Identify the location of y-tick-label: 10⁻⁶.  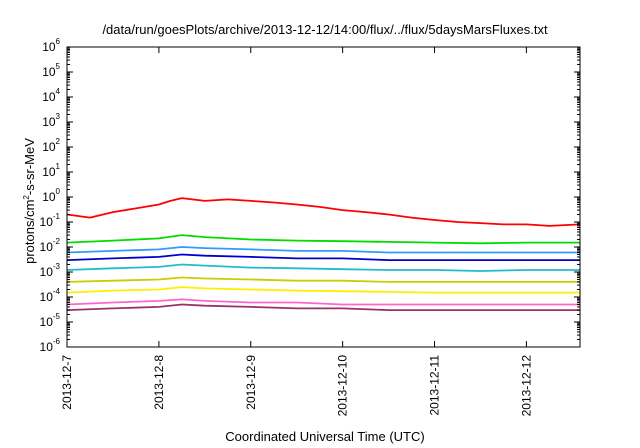
(50, 345).